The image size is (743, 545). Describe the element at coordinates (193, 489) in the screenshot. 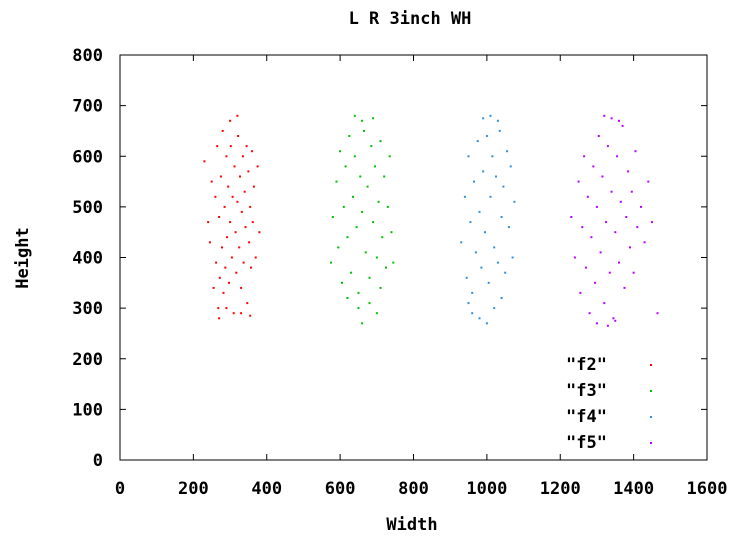

I see `x-tick-label: 200` at that location.